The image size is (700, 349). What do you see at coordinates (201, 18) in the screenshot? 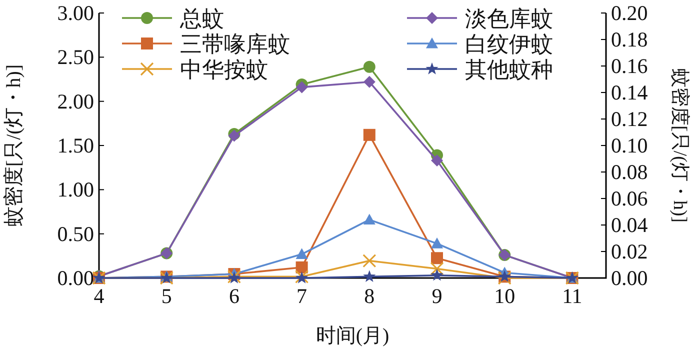
I see `legend-label: 总蚊` at bounding box center [201, 18].